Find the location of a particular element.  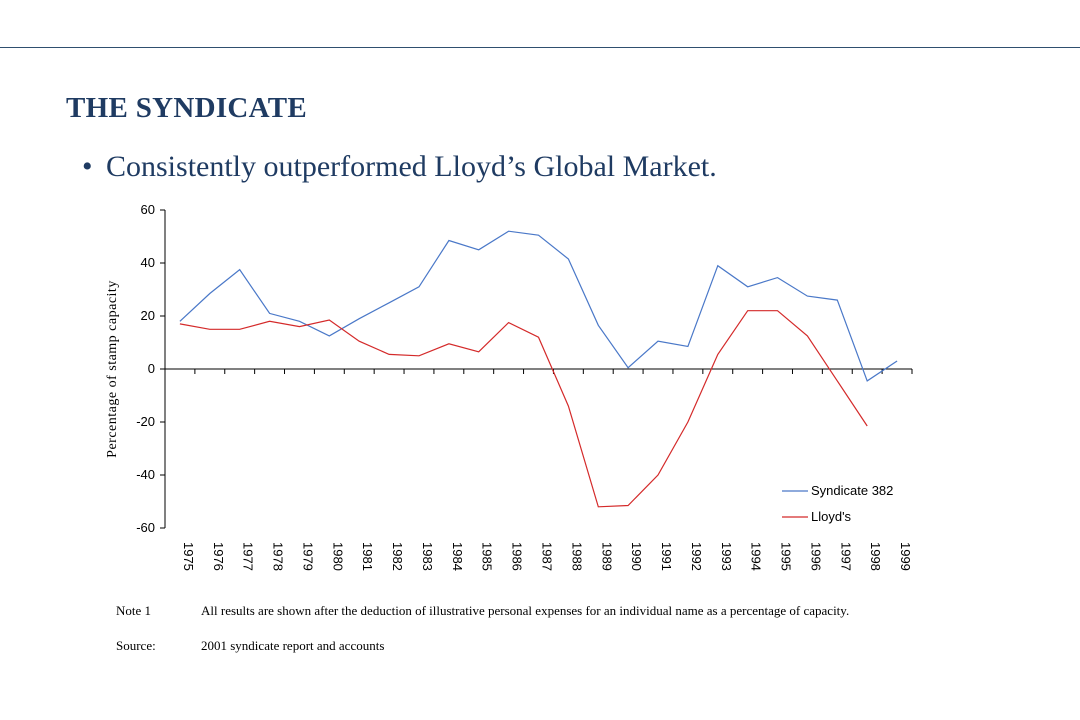

x-tick-label: 1990 is located at coordinates (636, 556).